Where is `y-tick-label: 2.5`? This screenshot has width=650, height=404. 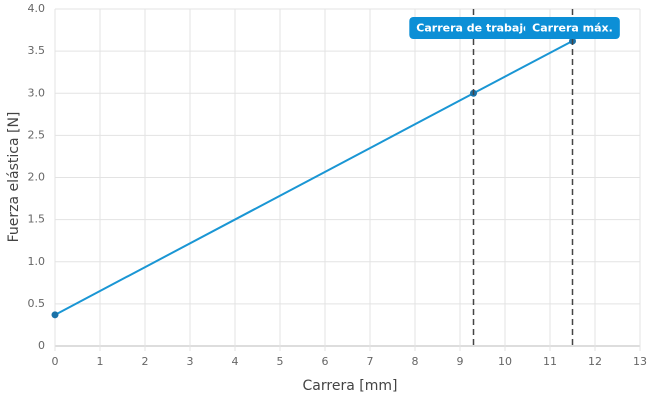 y-tick-label: 2.5 is located at coordinates (37, 134).